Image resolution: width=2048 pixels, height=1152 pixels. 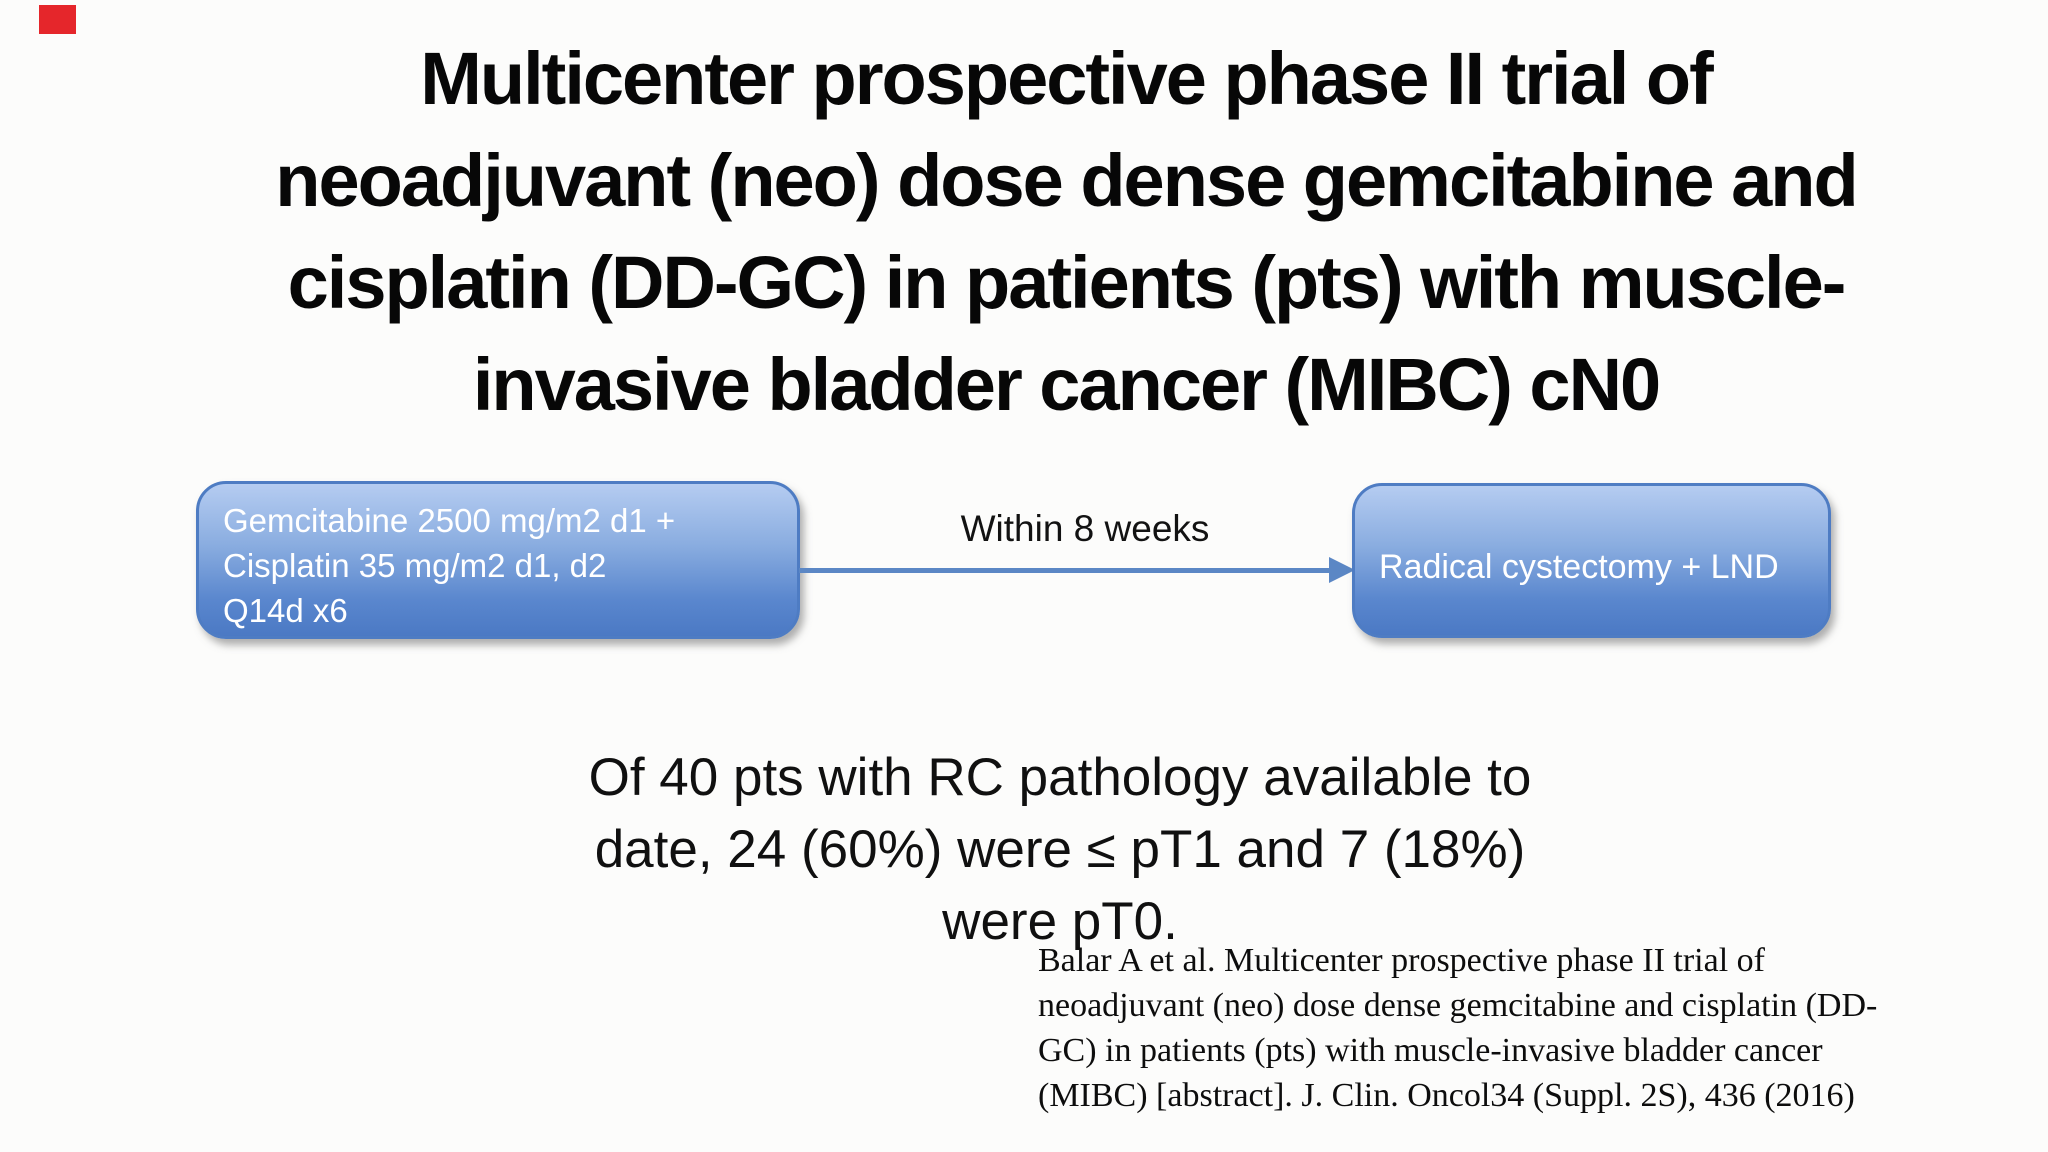 I want to click on arrow-label: Within 8 weeks, so click(x=1085, y=528).